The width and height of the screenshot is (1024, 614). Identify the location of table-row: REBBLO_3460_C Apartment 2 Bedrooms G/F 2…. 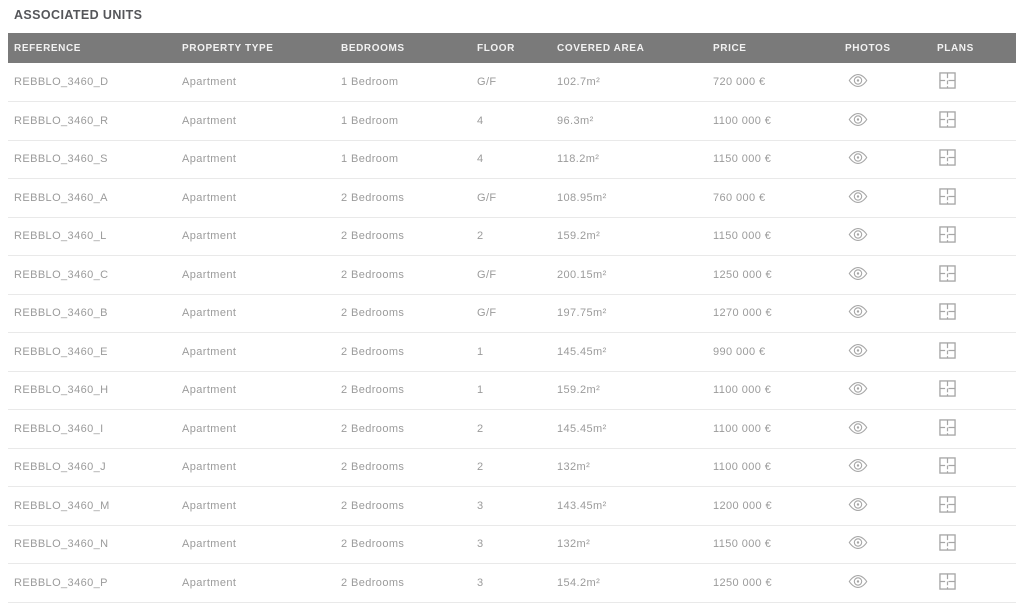
(512, 275).